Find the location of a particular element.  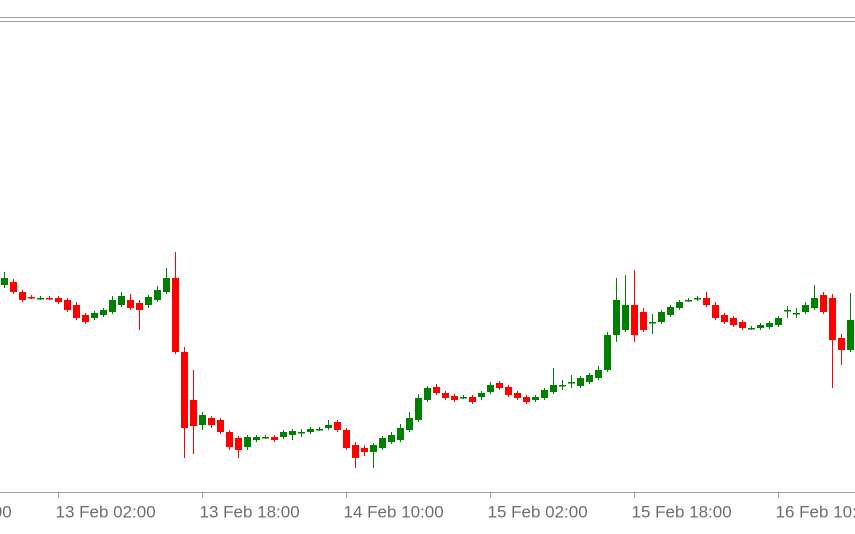

x-tick-label: 13 Feb 02:00 is located at coordinates (106, 511).